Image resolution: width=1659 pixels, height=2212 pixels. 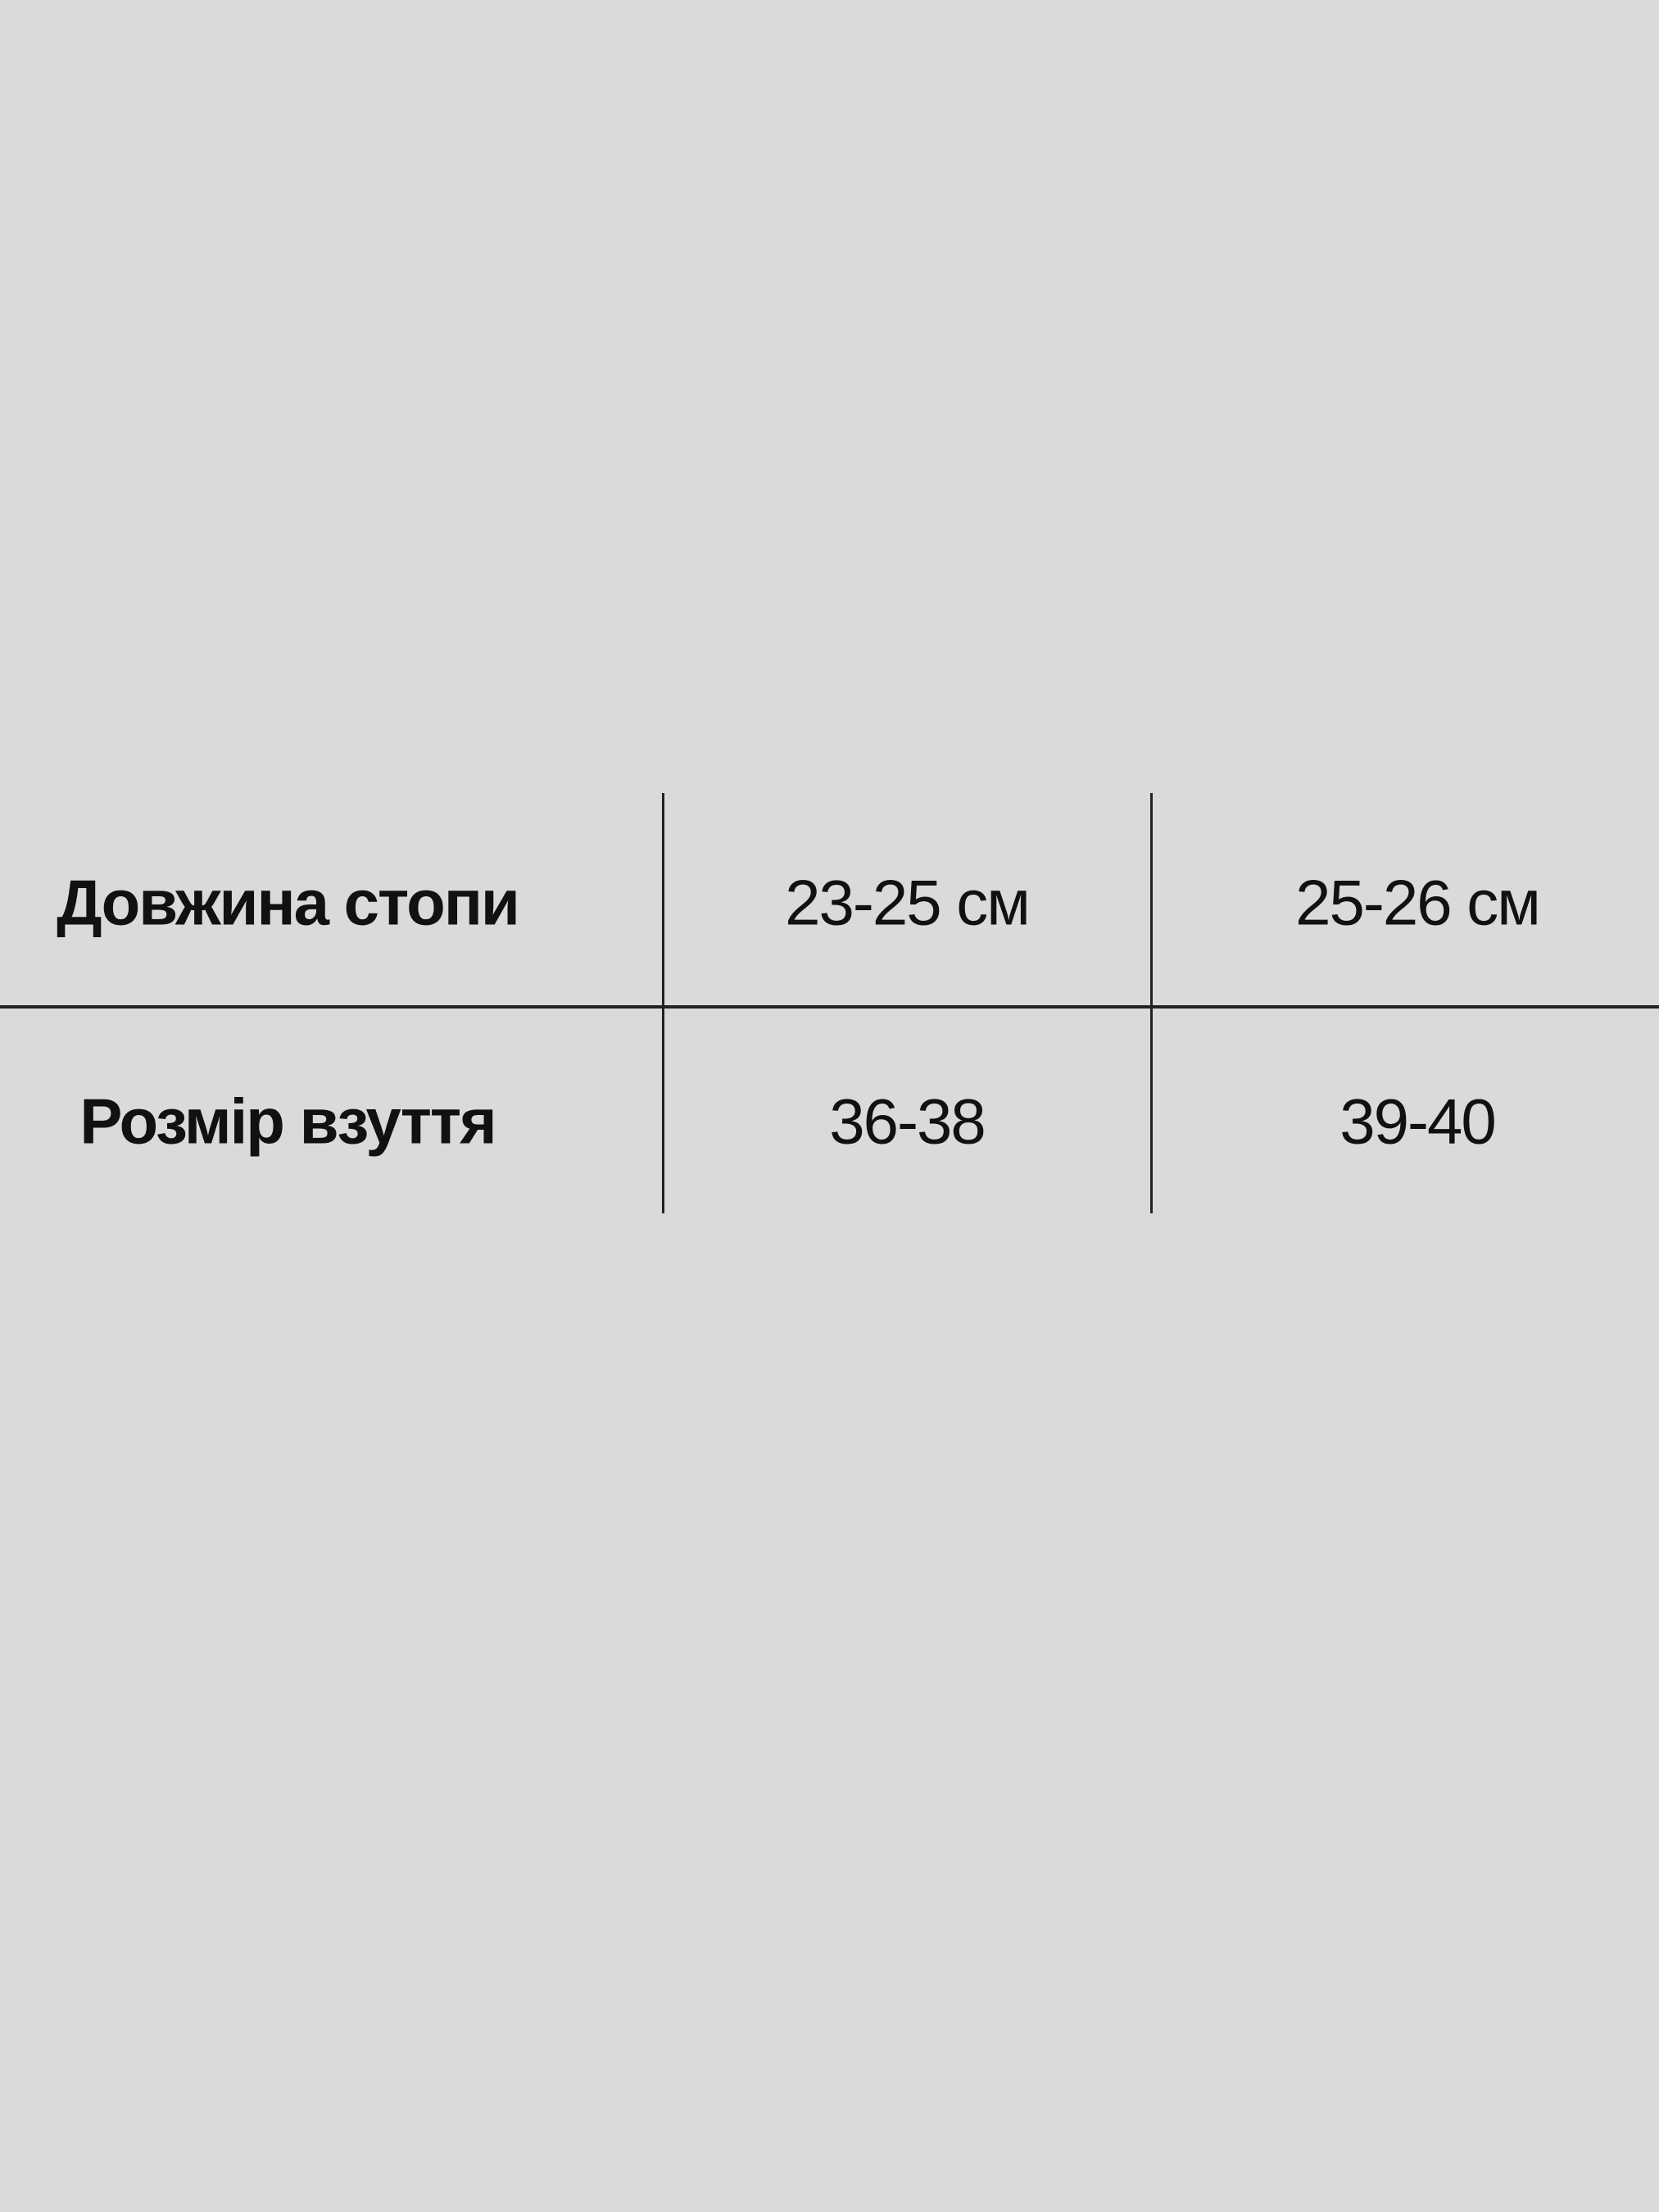 What do you see at coordinates (287, 1121) in the screenshot?
I see `row-label-shoe-size: Розмір взуття` at bounding box center [287, 1121].